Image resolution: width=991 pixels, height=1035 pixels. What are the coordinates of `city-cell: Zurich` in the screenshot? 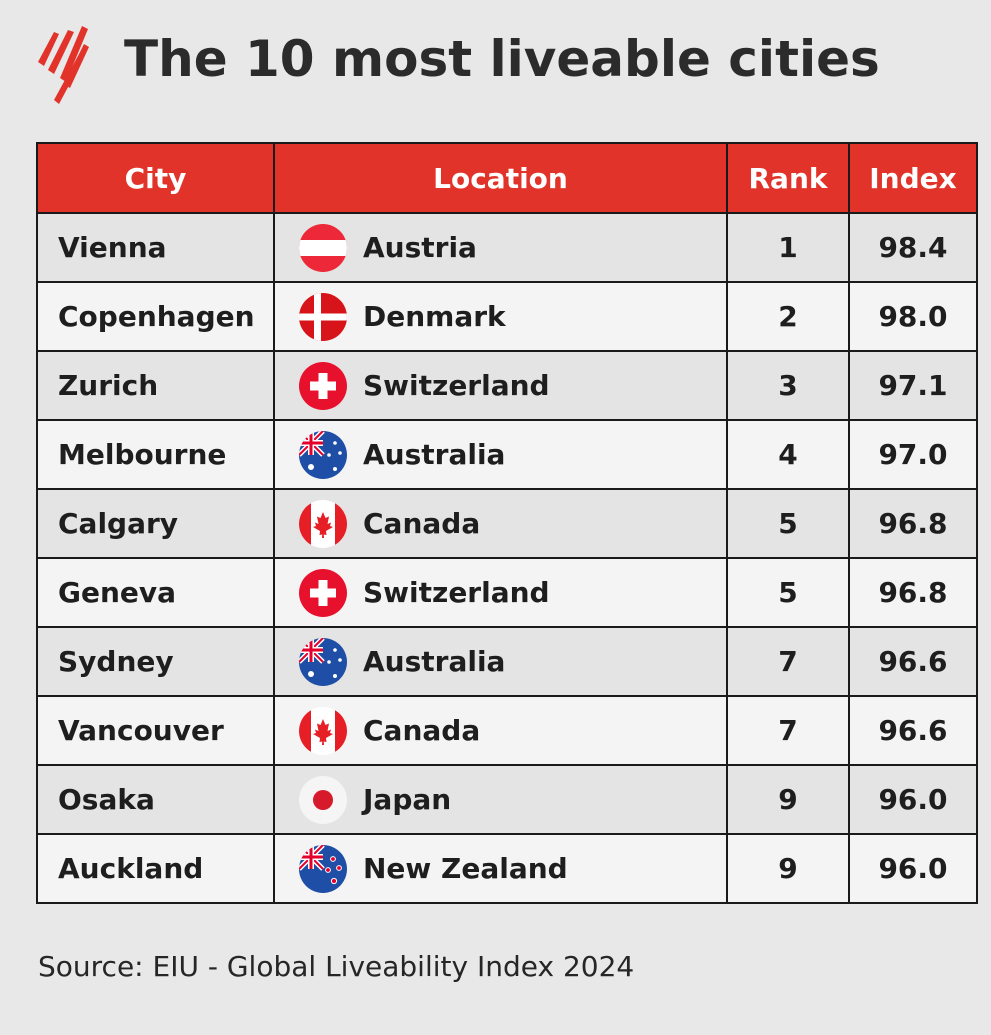 It's located at (155, 385).